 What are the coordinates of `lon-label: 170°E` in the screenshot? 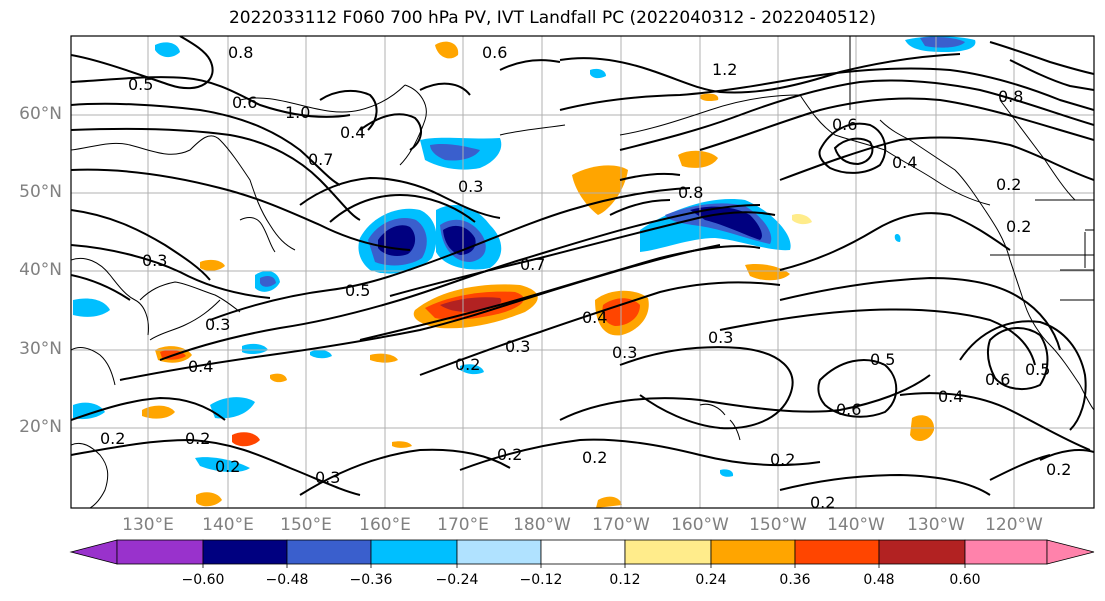 It's located at (463, 525).